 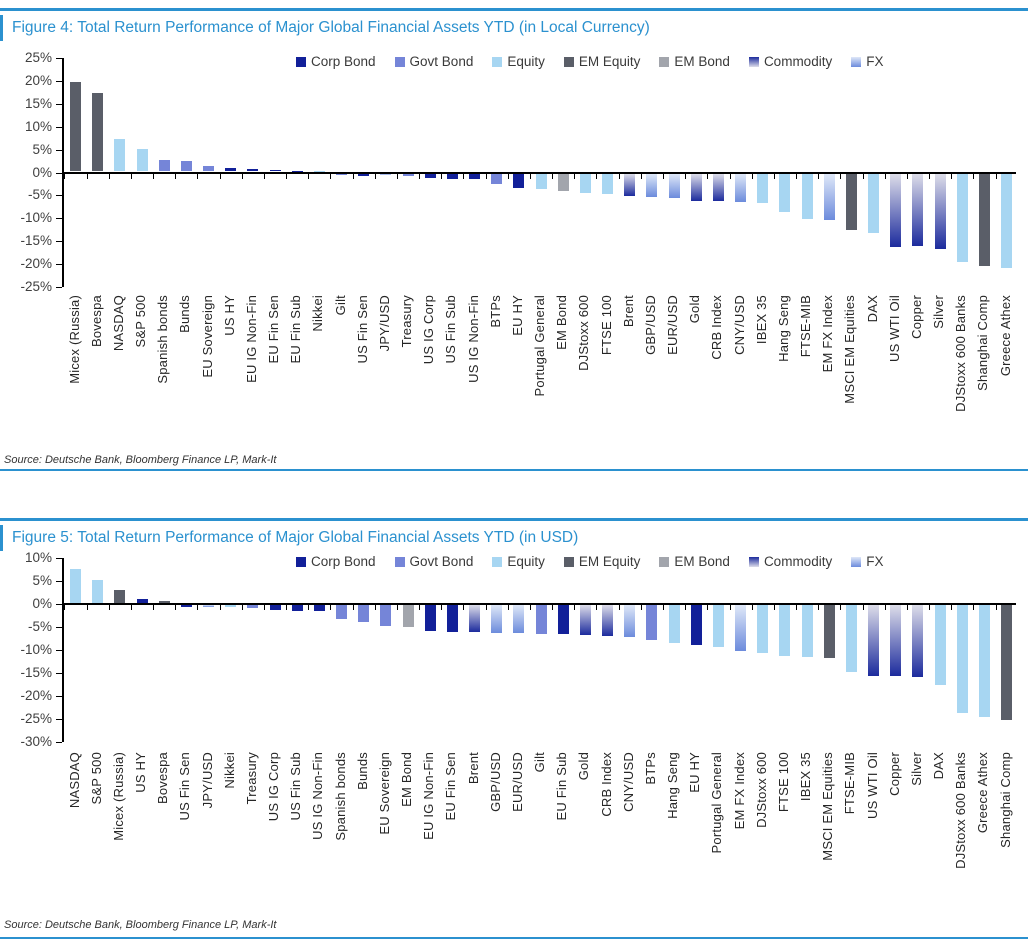 What do you see at coordinates (630, 621) in the screenshot?
I see `bar-cny-usd` at bounding box center [630, 621].